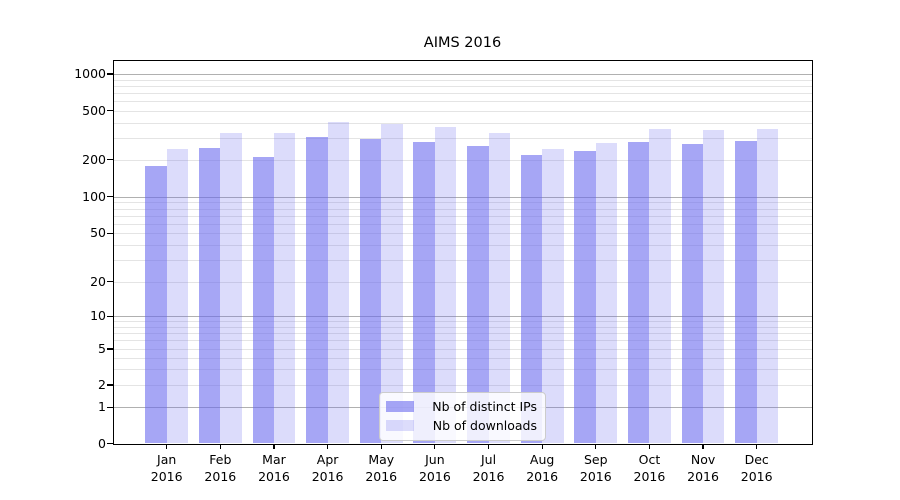 This screenshot has height=500, width=900. I want to click on x-tick-mar-2016, so click(274, 446).